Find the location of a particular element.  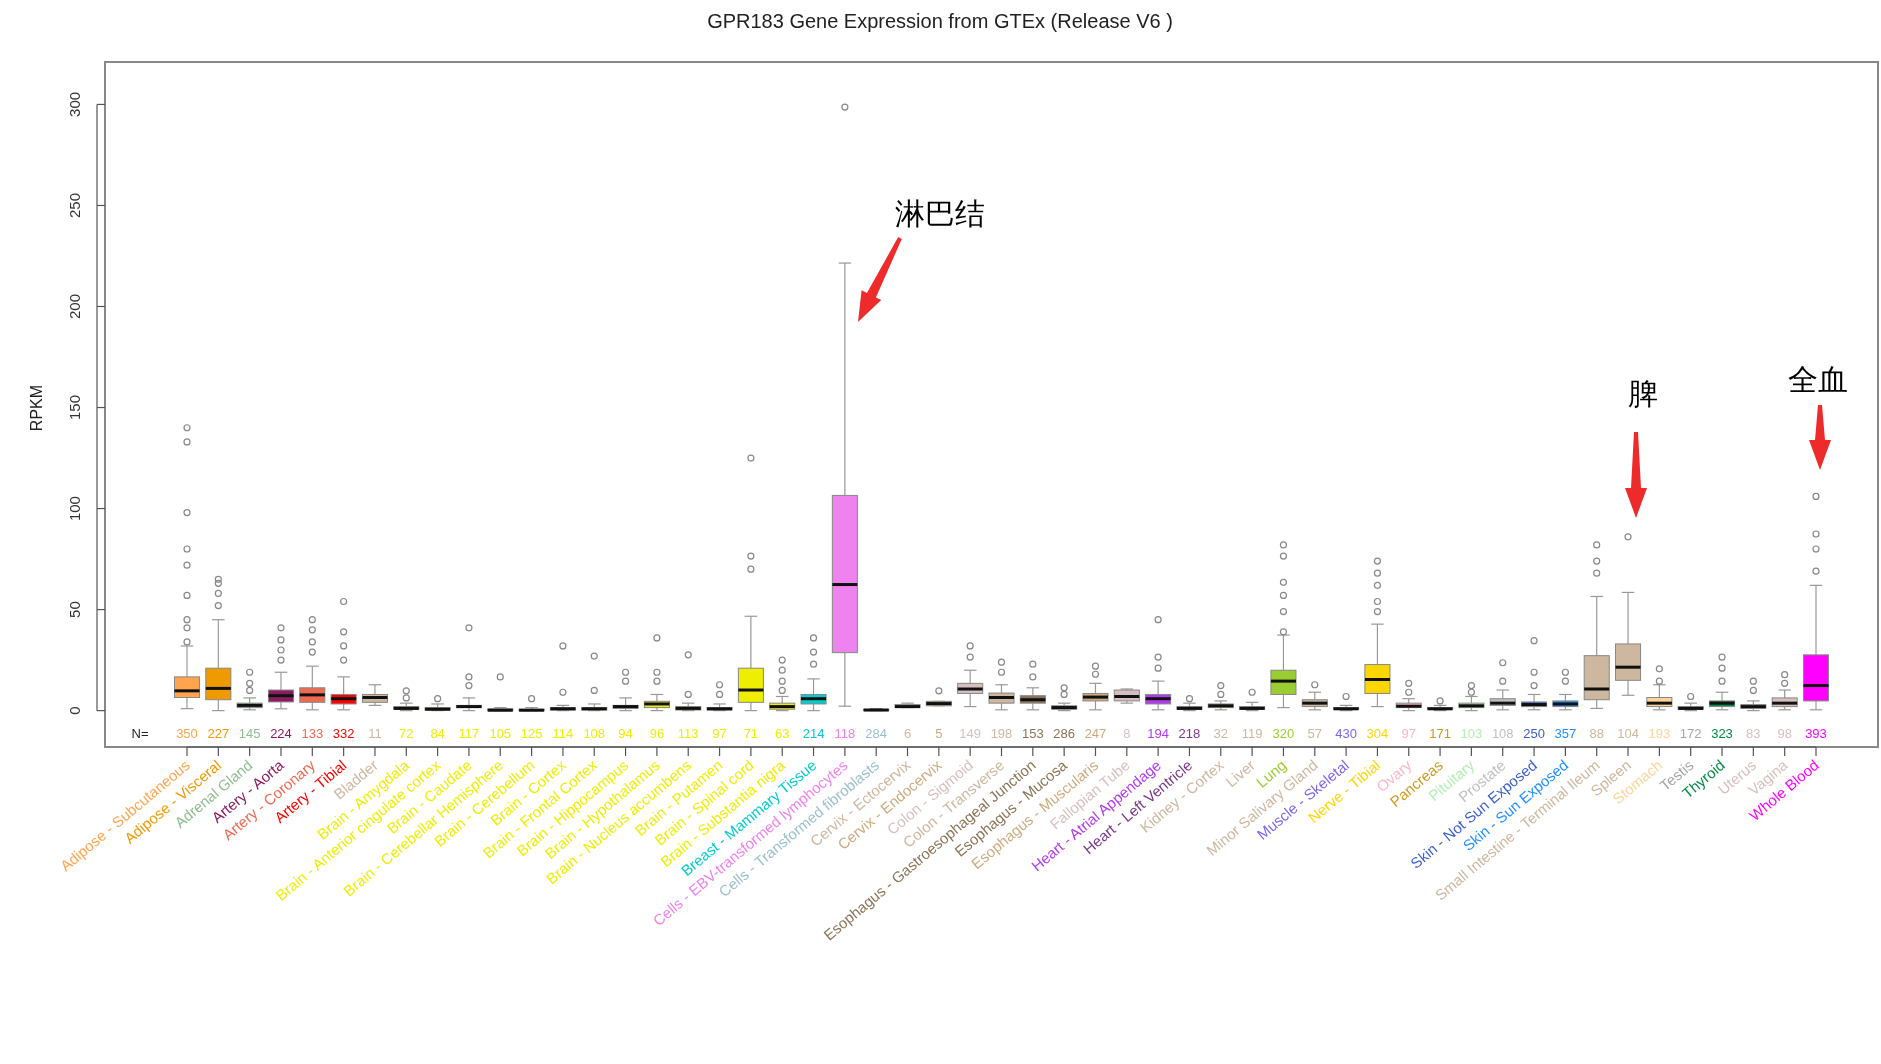

text: 6 is located at coordinates (907, 733).